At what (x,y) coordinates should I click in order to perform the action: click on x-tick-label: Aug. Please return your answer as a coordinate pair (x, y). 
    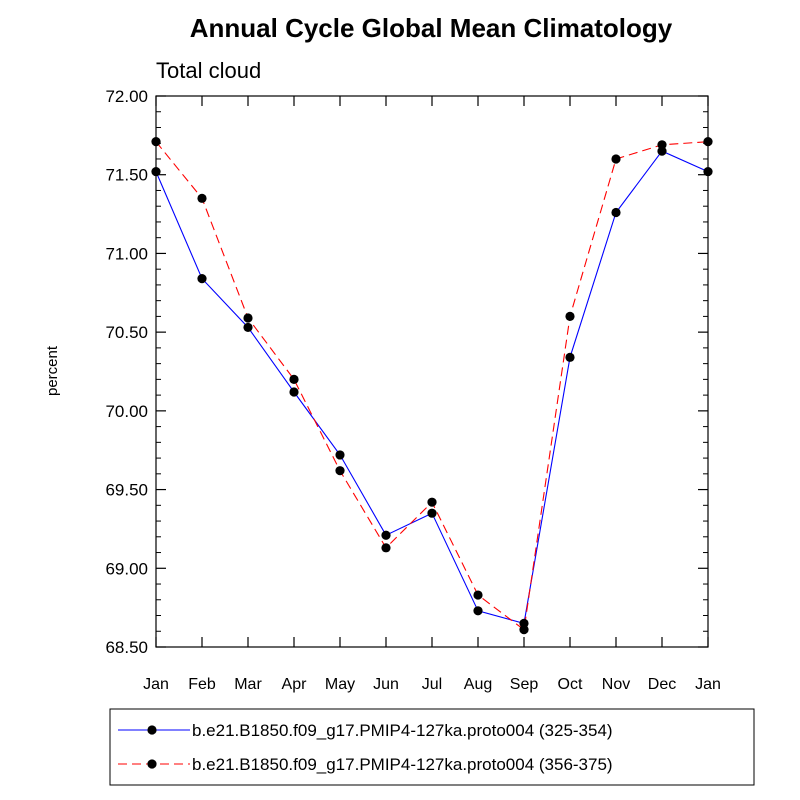
    Looking at the image, I should click on (478, 684).